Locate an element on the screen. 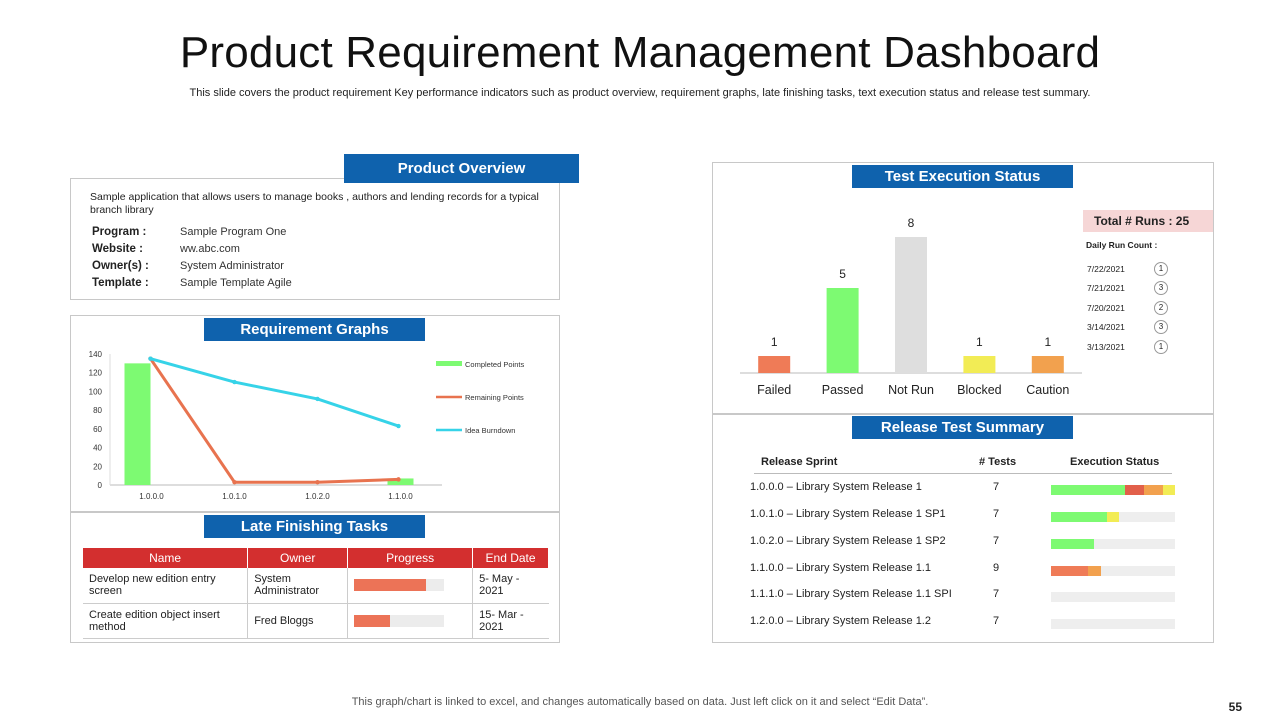 This screenshot has height=720, width=1280. field-label: Template : is located at coordinates (120, 283).